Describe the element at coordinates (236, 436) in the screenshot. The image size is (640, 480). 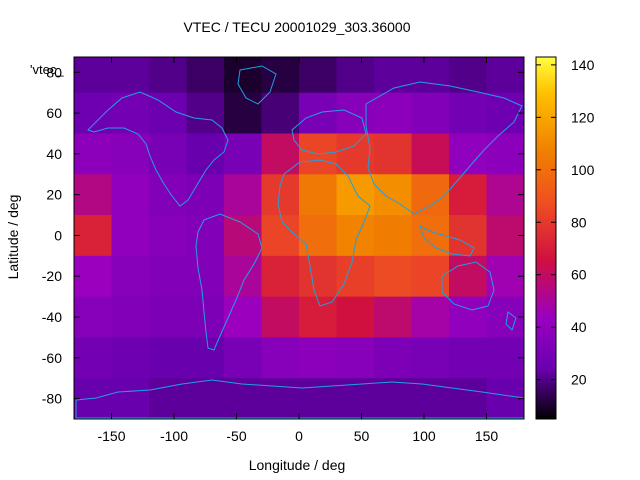
I see `x-tick-label: -50` at that location.